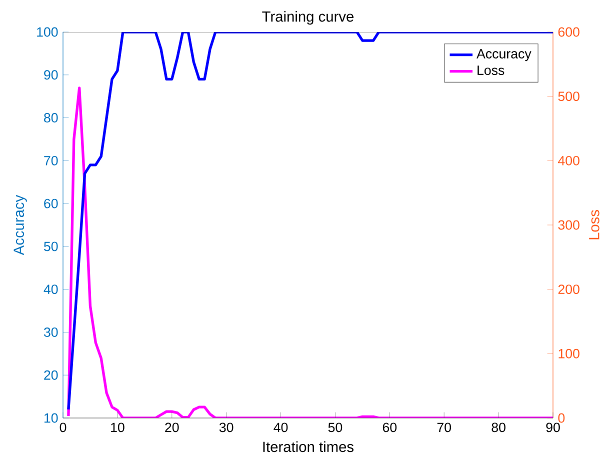 Image resolution: width=610 pixels, height=463 pixels. What do you see at coordinates (553, 427) in the screenshot?
I see `x-tick-label: 90` at bounding box center [553, 427].